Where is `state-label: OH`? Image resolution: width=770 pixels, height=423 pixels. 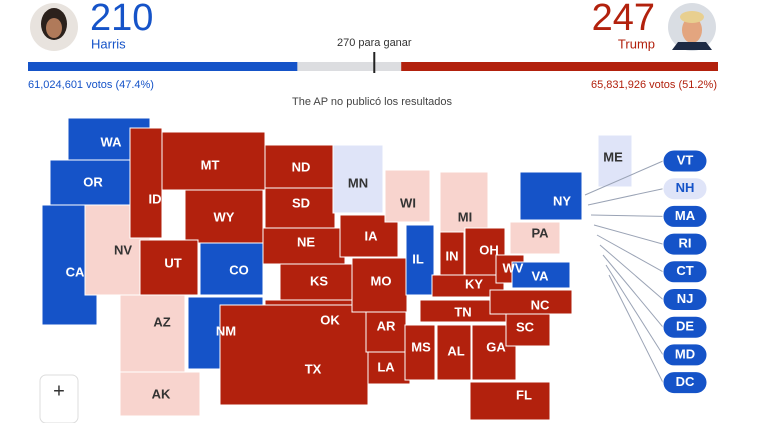 state-label: OH is located at coordinates (489, 249).